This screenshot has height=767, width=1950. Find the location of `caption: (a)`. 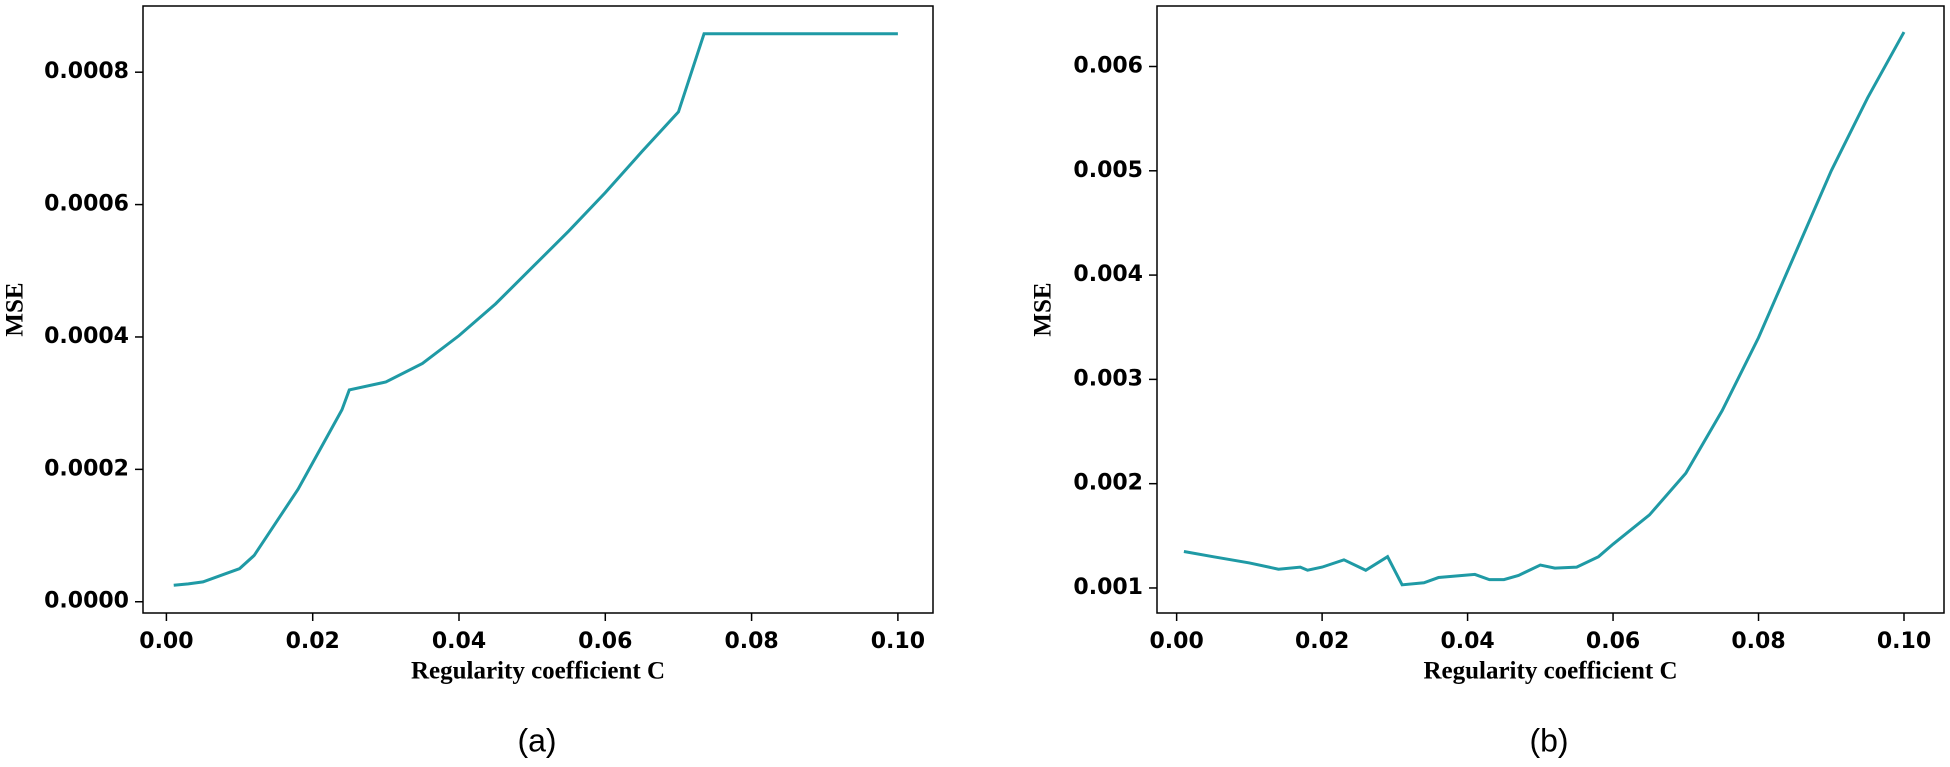

caption: (a) is located at coordinates (536, 740).